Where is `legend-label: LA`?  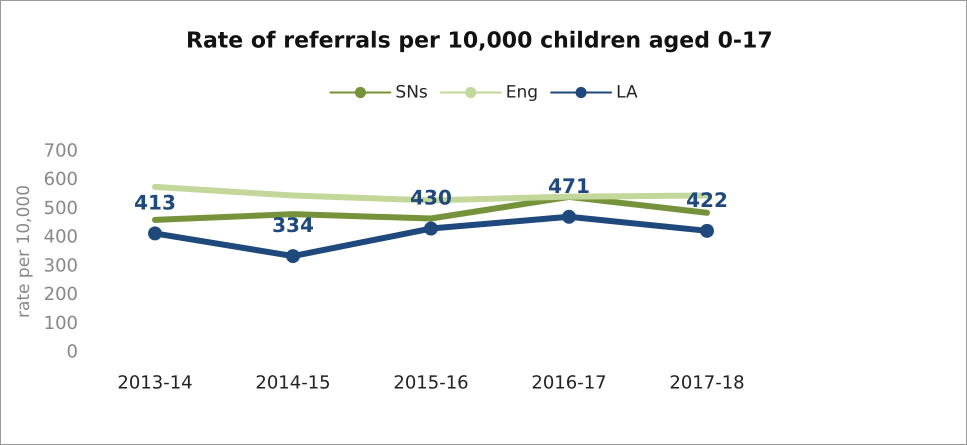 legend-label: LA is located at coordinates (627, 92).